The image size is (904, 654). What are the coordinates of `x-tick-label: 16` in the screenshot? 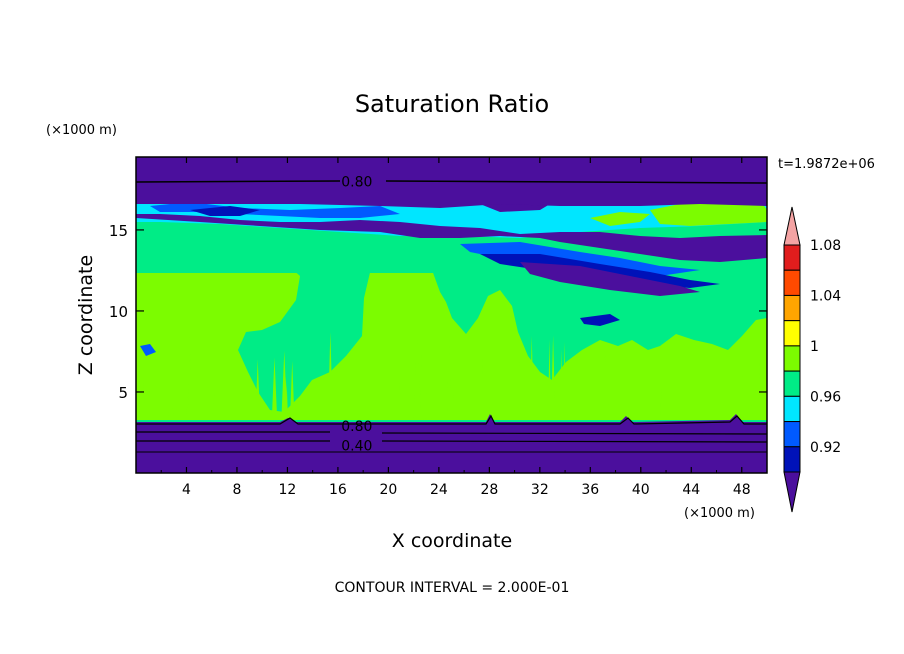 It's located at (338, 490).